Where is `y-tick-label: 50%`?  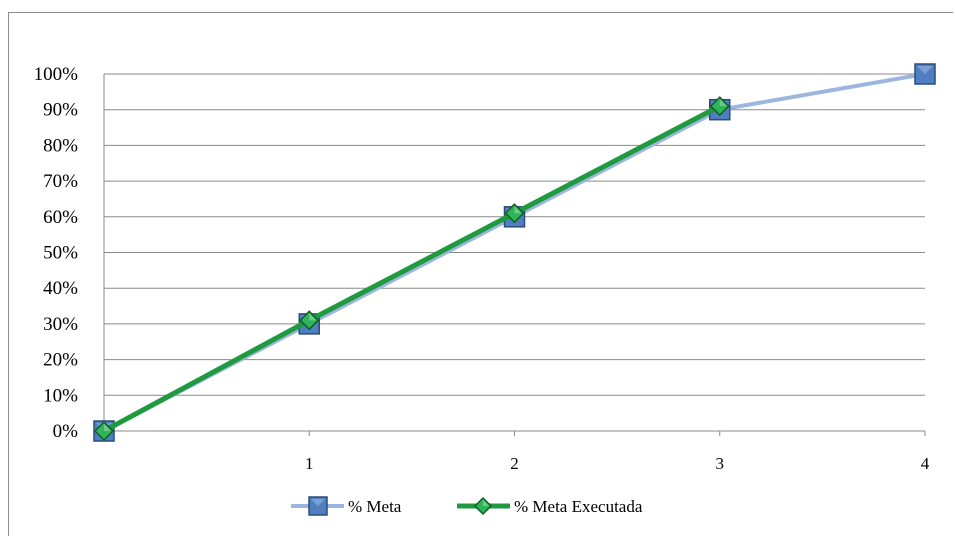
y-tick-label: 50% is located at coordinates (60, 253).